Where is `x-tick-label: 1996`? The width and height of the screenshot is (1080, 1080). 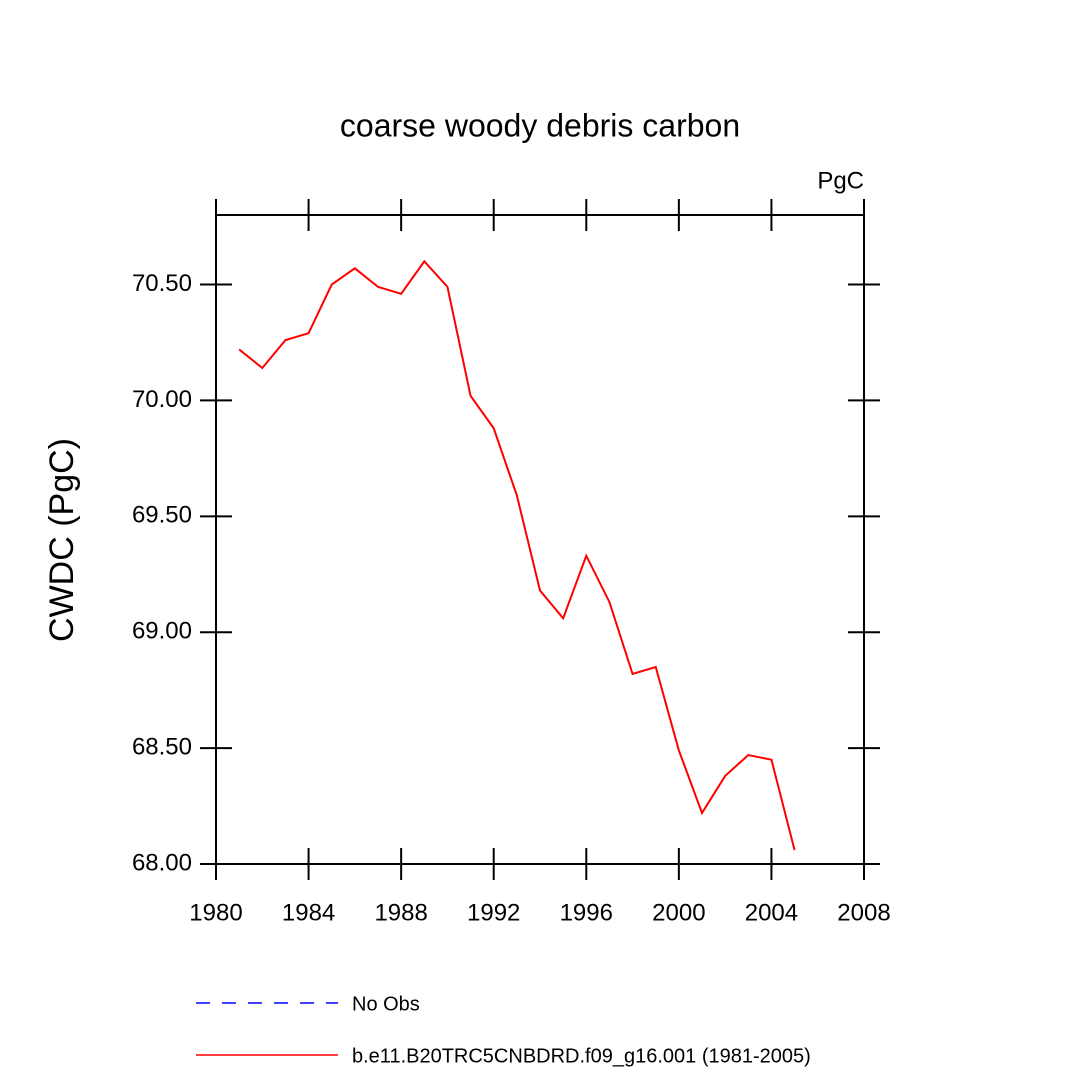
x-tick-label: 1996 is located at coordinates (586, 912).